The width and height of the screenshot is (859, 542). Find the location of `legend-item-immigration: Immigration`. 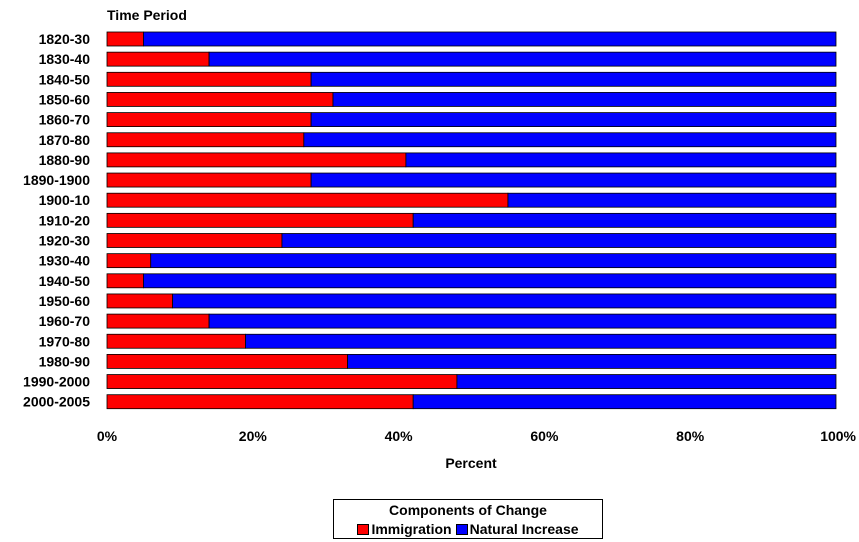

legend-item-immigration: Immigration is located at coordinates (404, 529).